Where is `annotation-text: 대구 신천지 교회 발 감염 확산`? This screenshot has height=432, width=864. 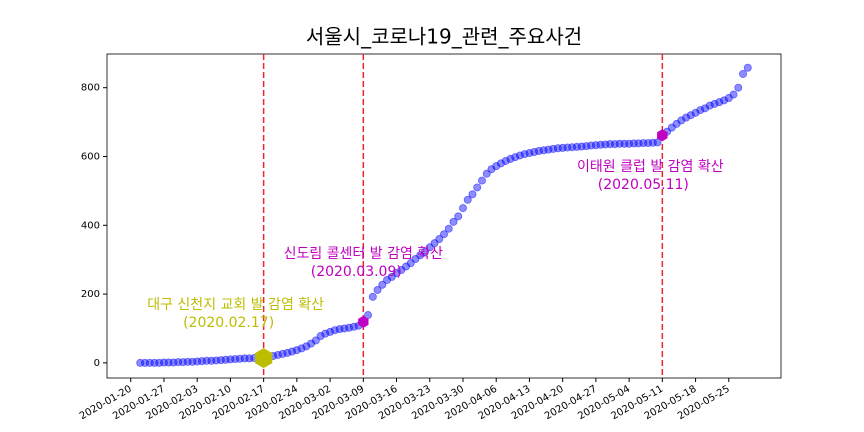
annotation-text: 대구 신천지 교회 발 감염 확산 is located at coordinates (235, 305).